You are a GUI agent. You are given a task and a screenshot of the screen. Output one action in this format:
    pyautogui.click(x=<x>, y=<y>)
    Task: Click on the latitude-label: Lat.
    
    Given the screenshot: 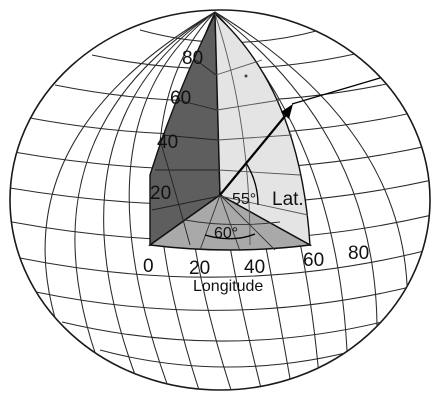 What is the action you would take?
    pyautogui.click(x=288, y=199)
    